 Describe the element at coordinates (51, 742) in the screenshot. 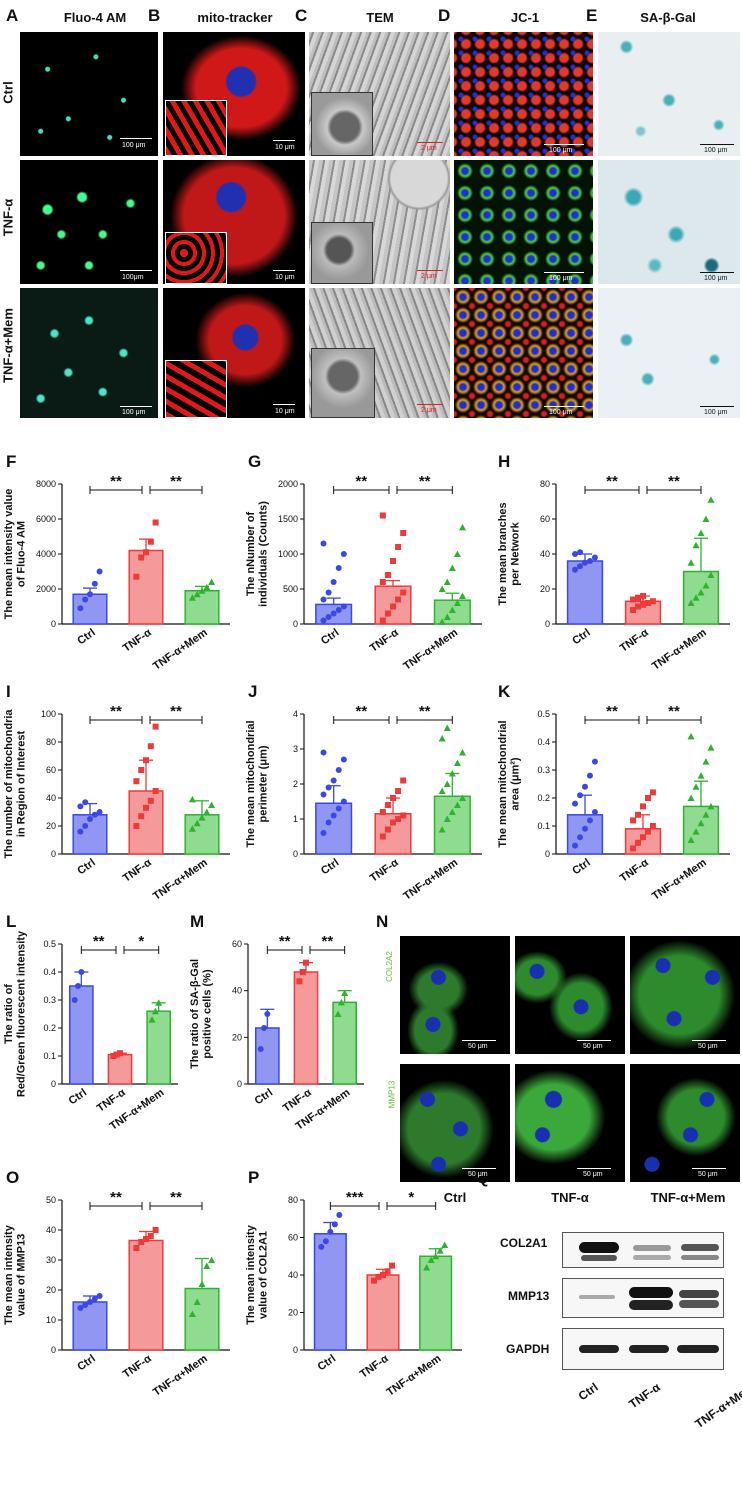

I see `chart-y-tick-label: 80` at that location.